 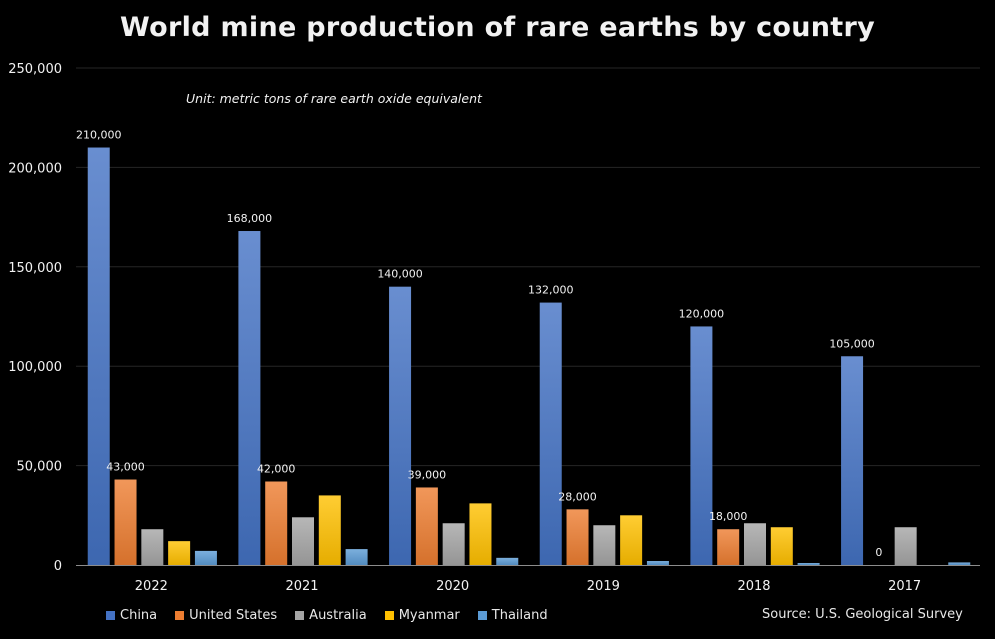 What do you see at coordinates (728, 547) in the screenshot?
I see `bar-united-states-2018` at bounding box center [728, 547].